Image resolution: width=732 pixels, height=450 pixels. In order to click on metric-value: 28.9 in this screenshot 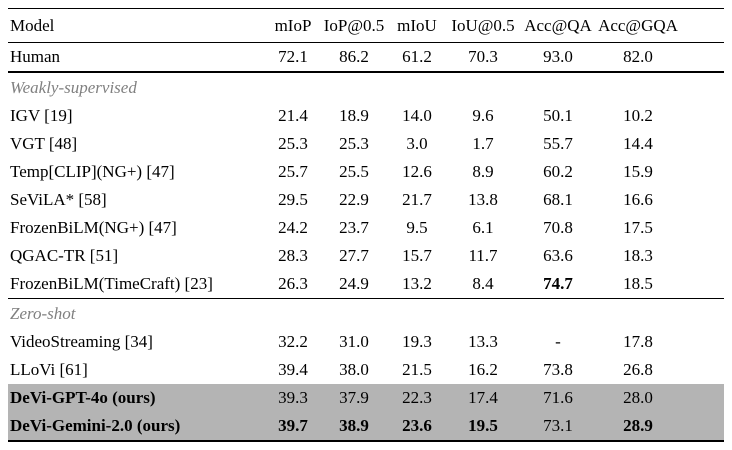, I will do `click(638, 425)`.